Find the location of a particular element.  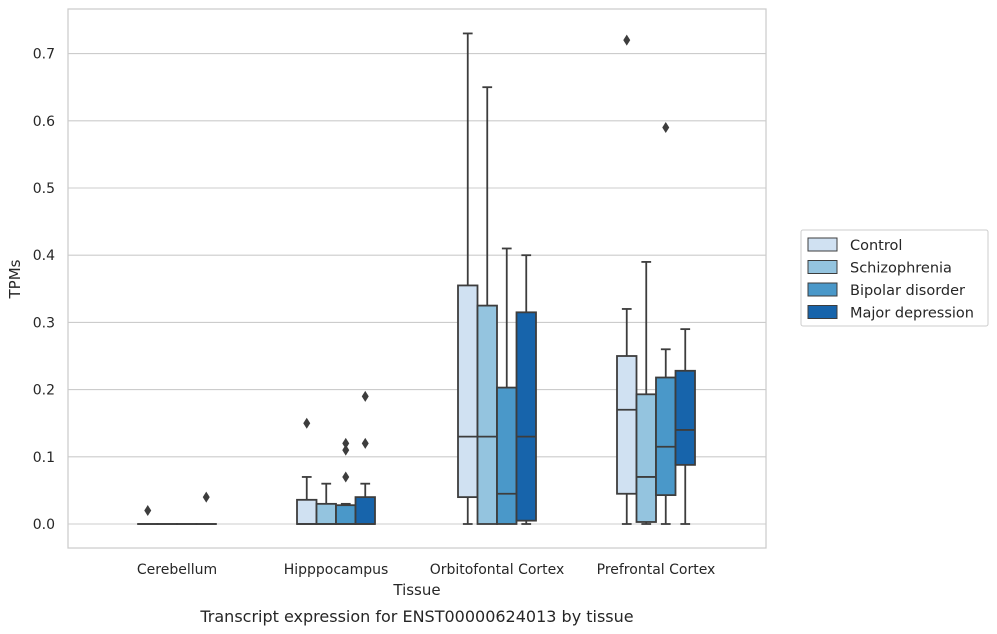

y-tick-label: 0.2 is located at coordinates (44, 391).